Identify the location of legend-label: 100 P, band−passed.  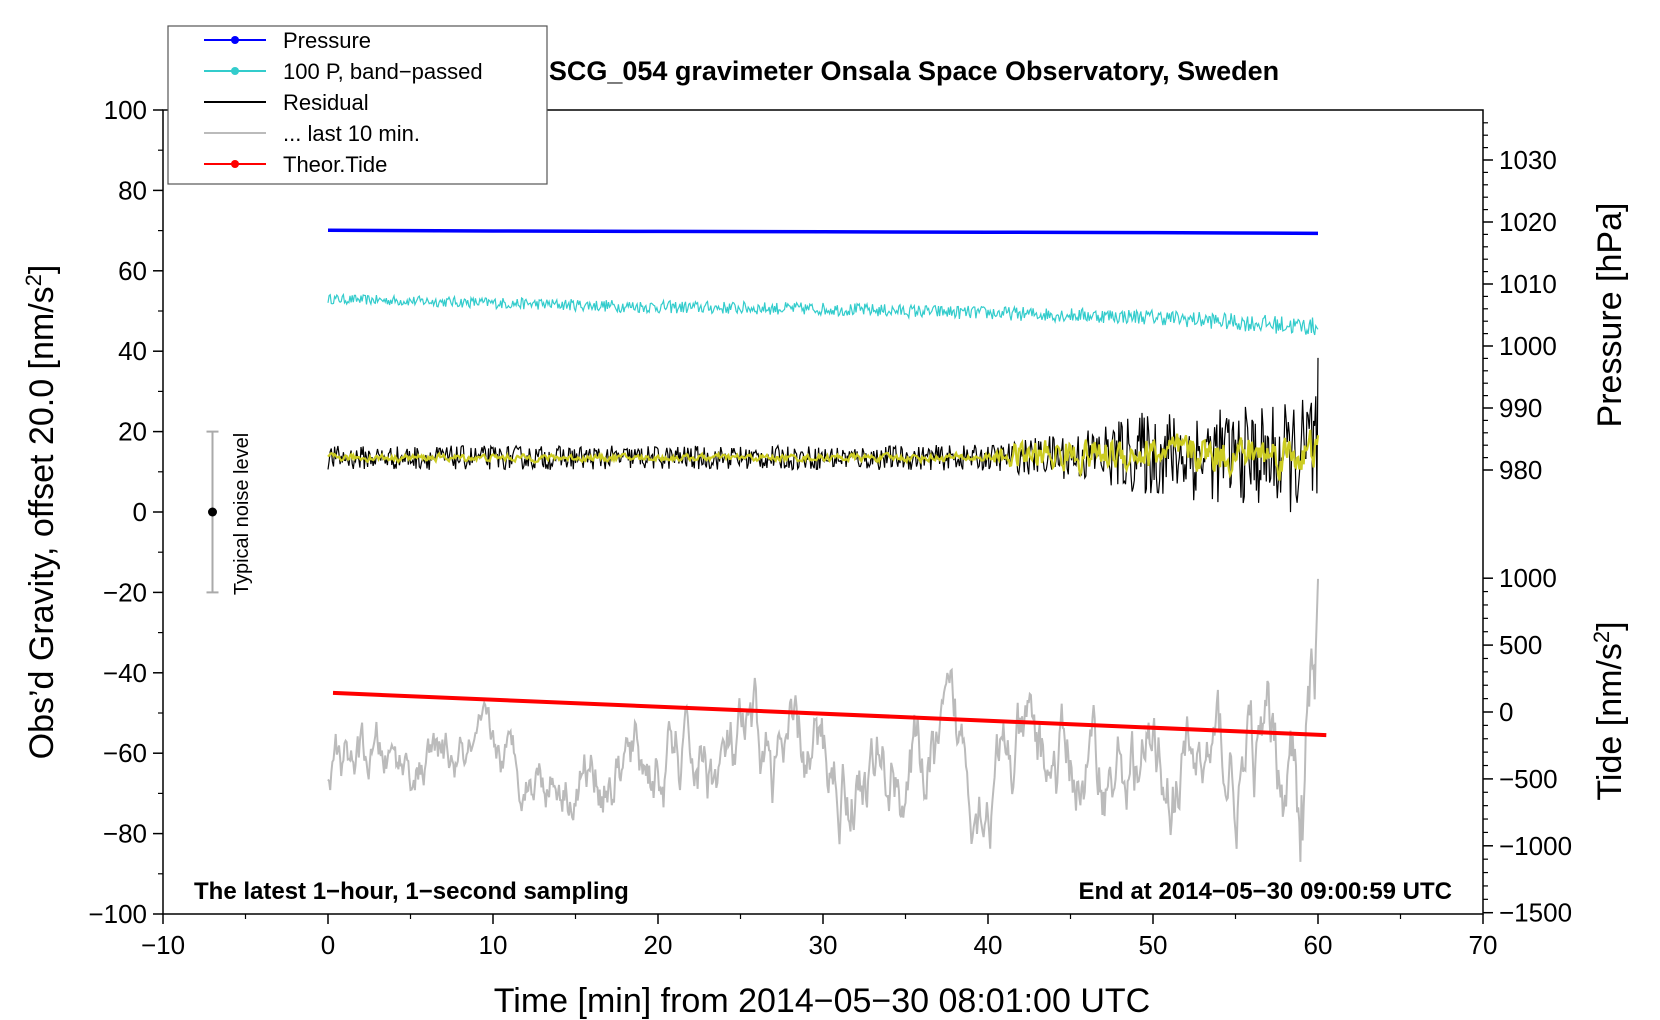
(383, 71).